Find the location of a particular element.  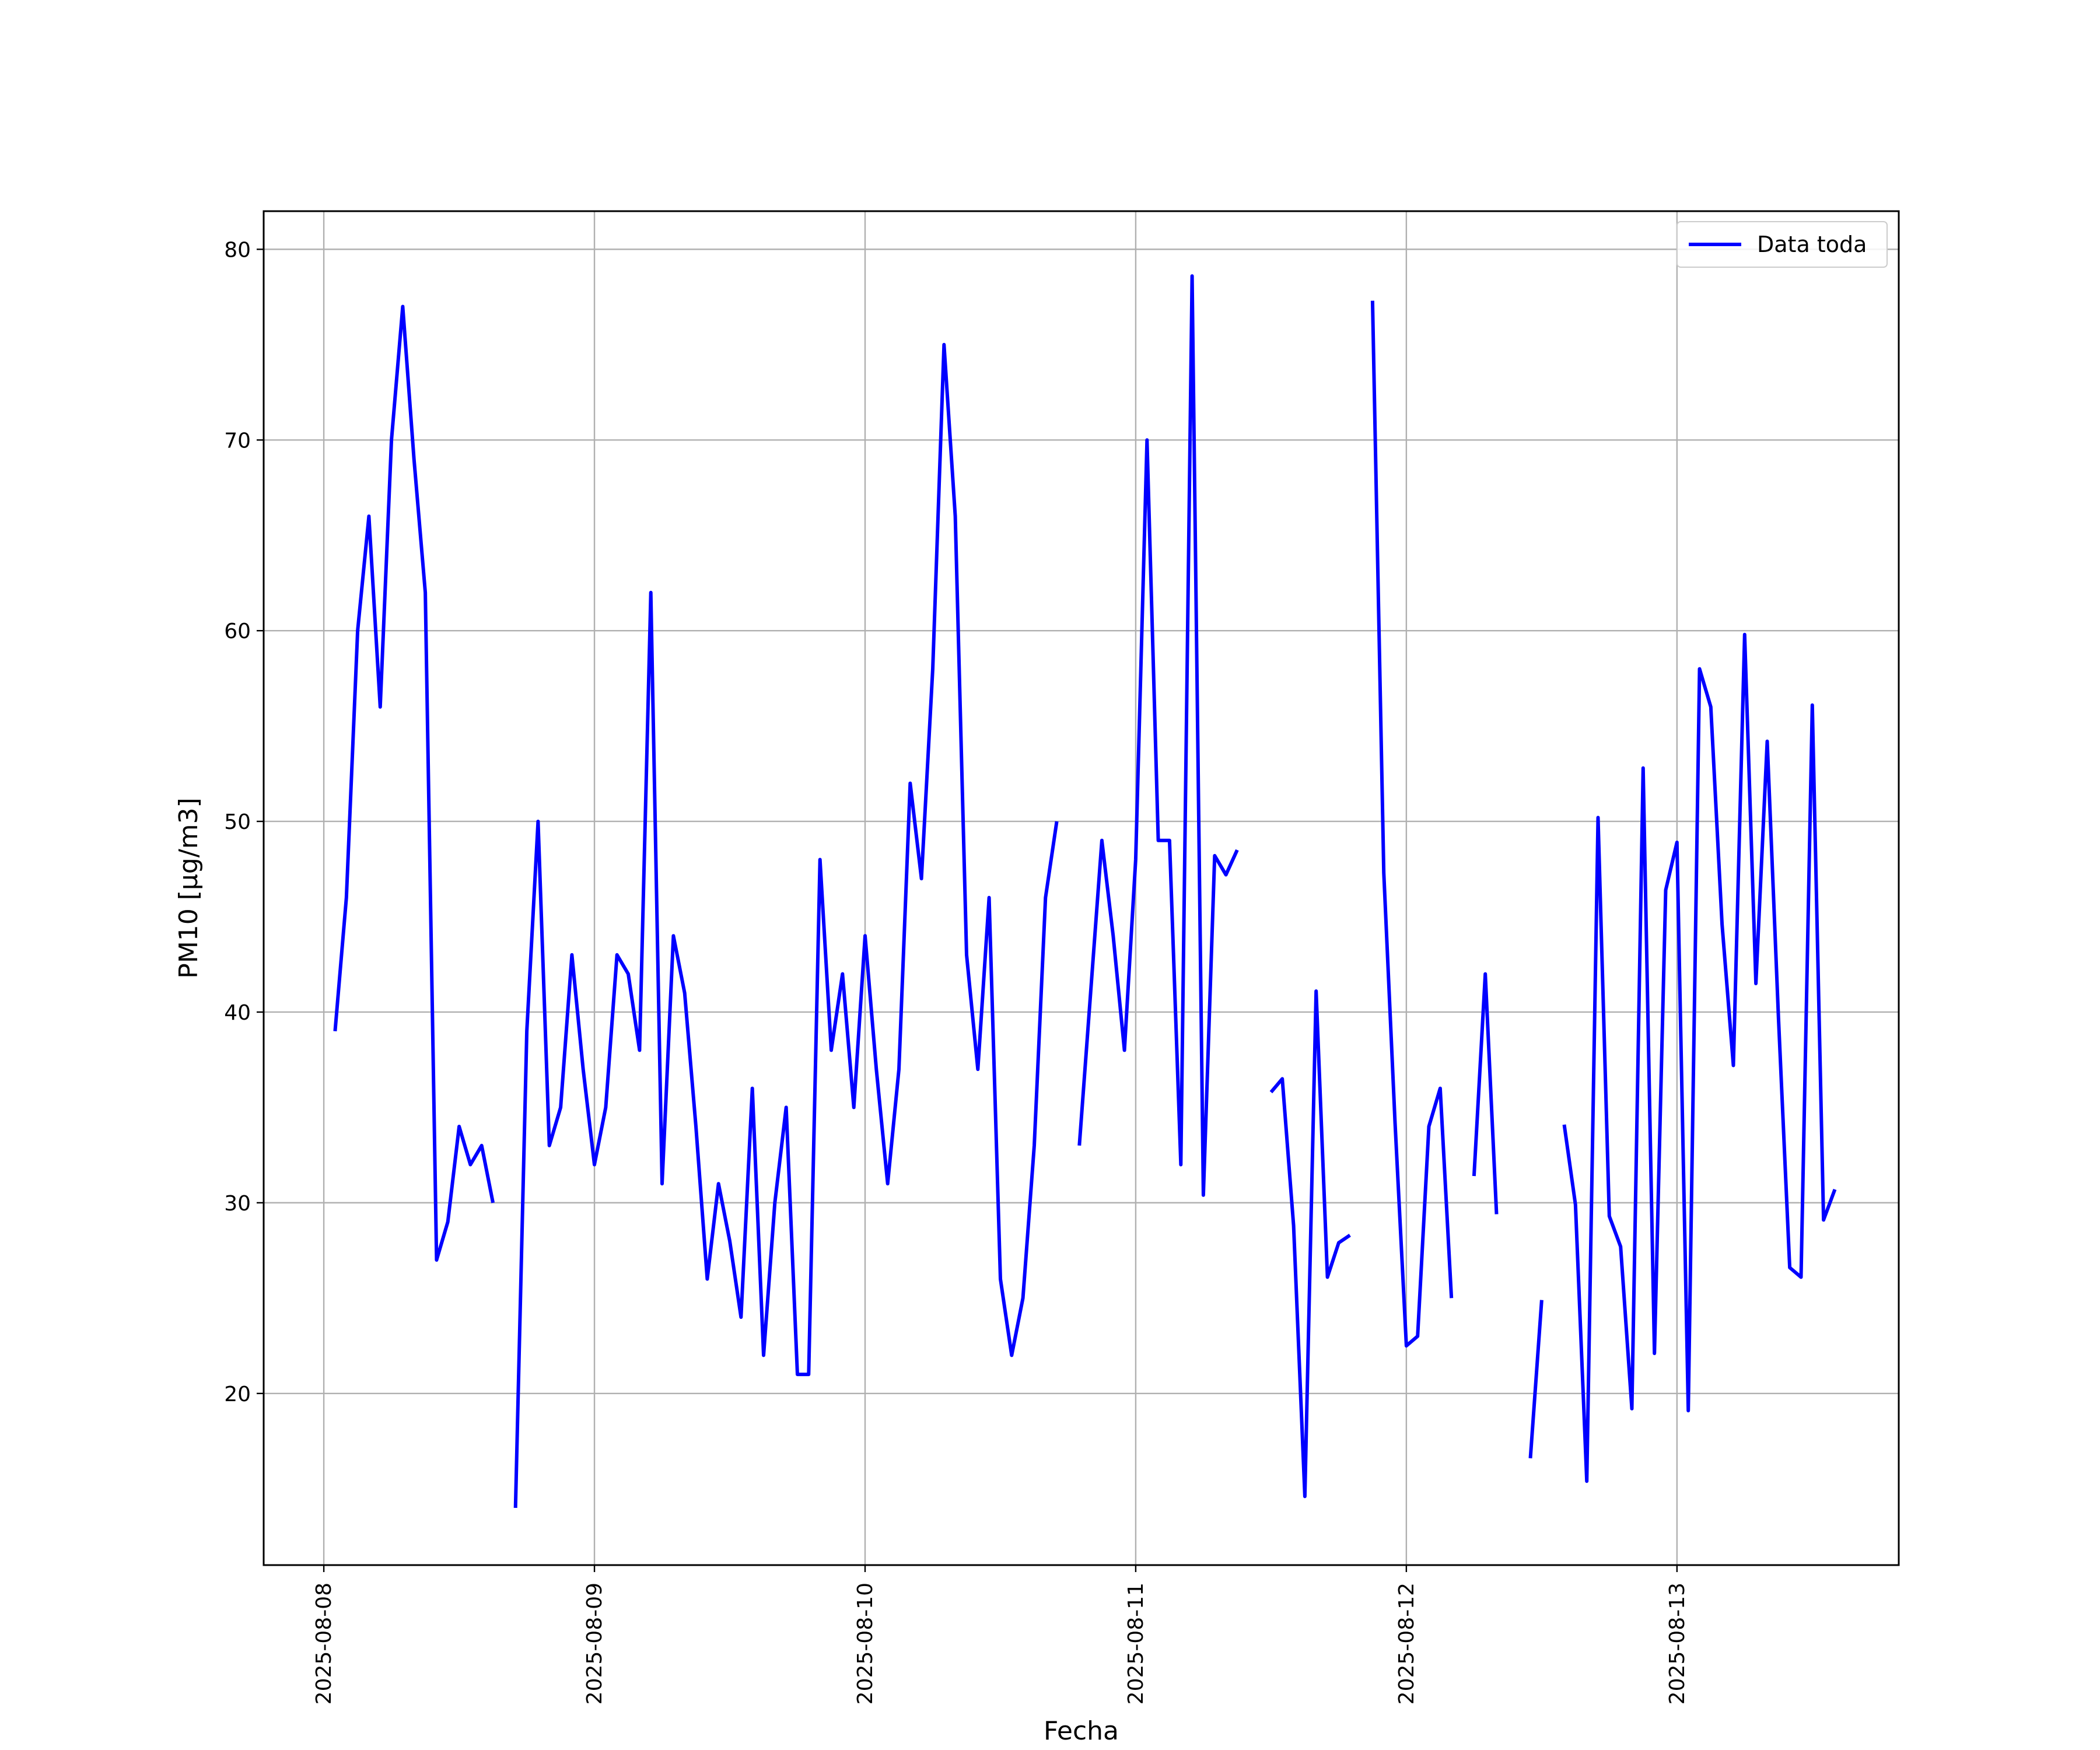

x-tick-label: 2025-08-13 is located at coordinates (1677, 1643).